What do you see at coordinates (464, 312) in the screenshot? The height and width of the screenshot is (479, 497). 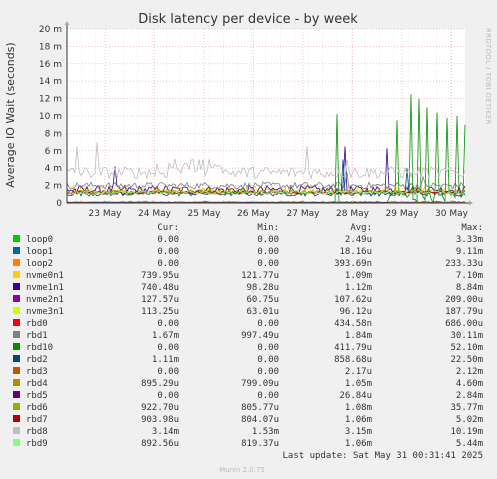 I see `legend-max-nvme3n1: 187.79u` at bounding box center [464, 312].